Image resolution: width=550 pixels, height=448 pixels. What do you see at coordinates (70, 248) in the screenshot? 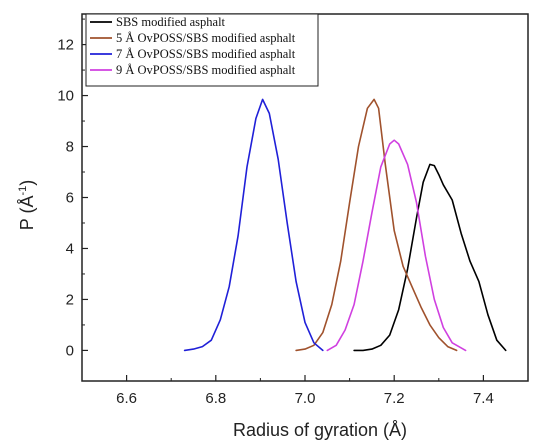
I see `y-tick-label: 4` at bounding box center [70, 248].